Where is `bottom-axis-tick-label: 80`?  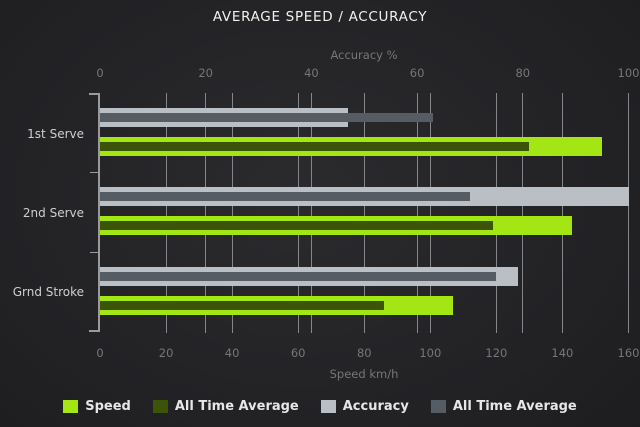 bottom-axis-tick-label: 80 is located at coordinates (364, 353).